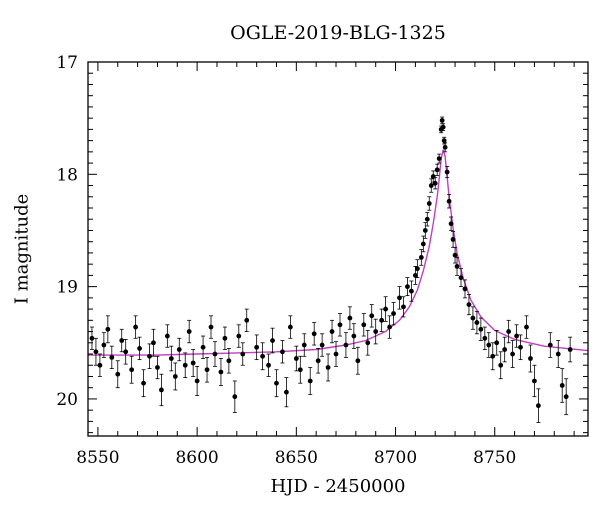 Image resolution: width=600 pixels, height=512 pixels. I want to click on x-tick-label: 8650, so click(296, 458).